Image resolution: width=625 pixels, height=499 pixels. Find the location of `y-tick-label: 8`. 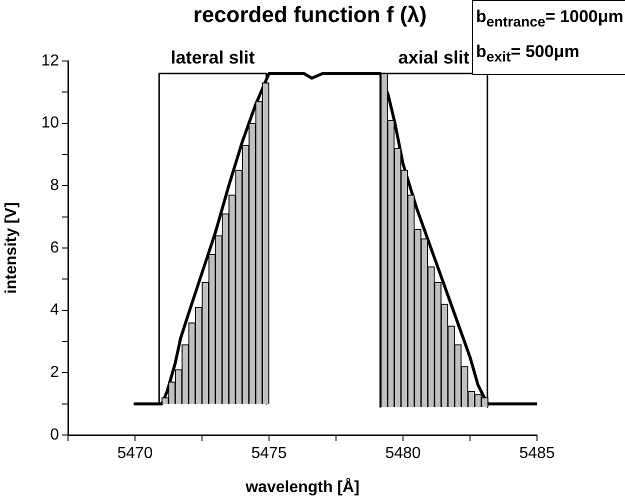

y-tick-label: 8 is located at coordinates (55, 185).